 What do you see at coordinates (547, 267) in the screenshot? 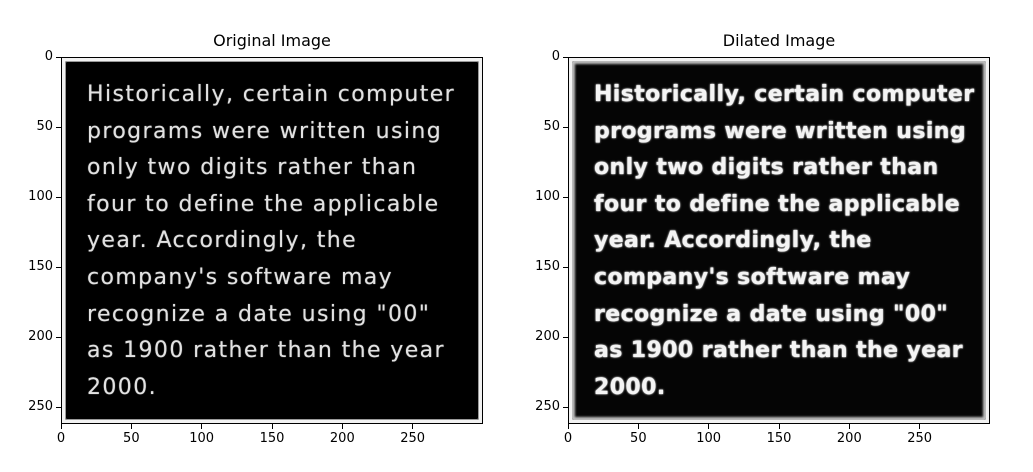
I see `y-tick-label-dilated: 150` at bounding box center [547, 267].